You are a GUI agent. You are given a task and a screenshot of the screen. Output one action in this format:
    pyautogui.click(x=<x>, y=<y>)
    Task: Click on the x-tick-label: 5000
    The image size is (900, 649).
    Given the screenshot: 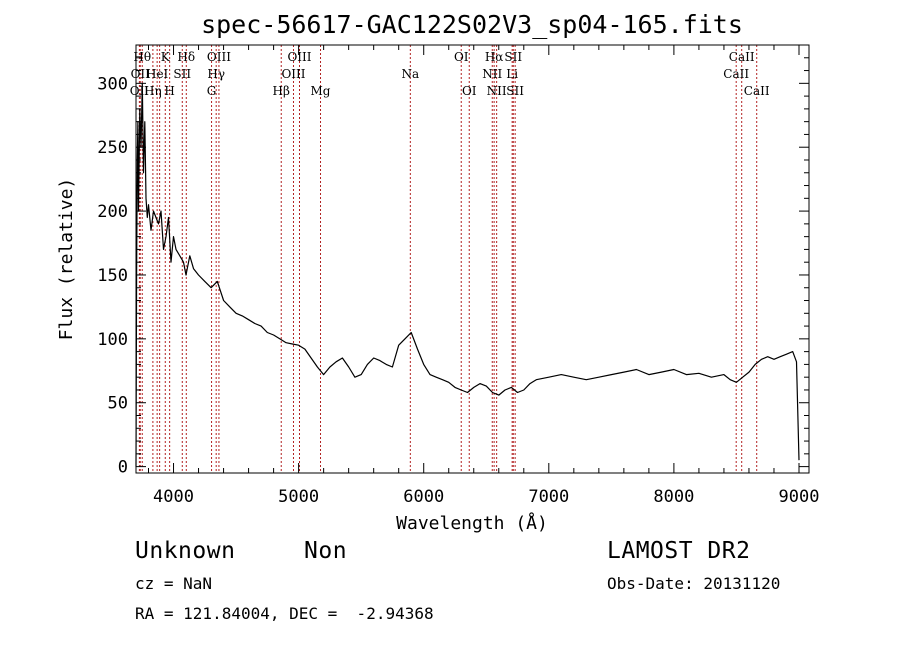 What is the action you would take?
    pyautogui.click(x=298, y=497)
    